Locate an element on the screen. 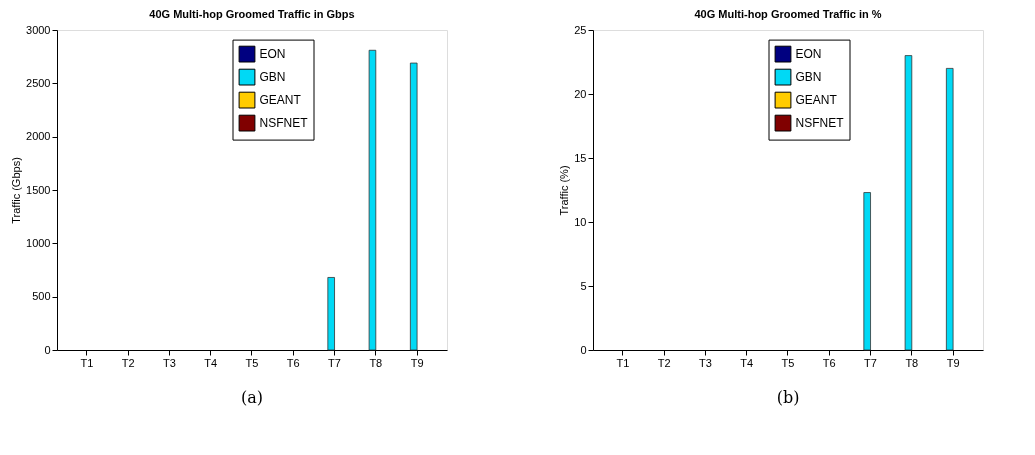 This screenshot has width=1035, height=455. y-tick-label: 5 is located at coordinates (583, 285).